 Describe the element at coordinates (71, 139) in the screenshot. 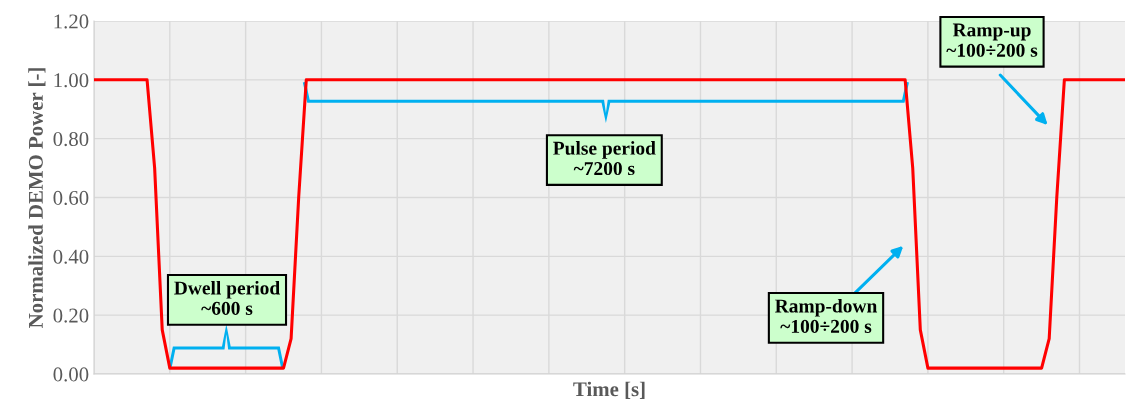

I see `y-tick-label: 0.80` at that location.